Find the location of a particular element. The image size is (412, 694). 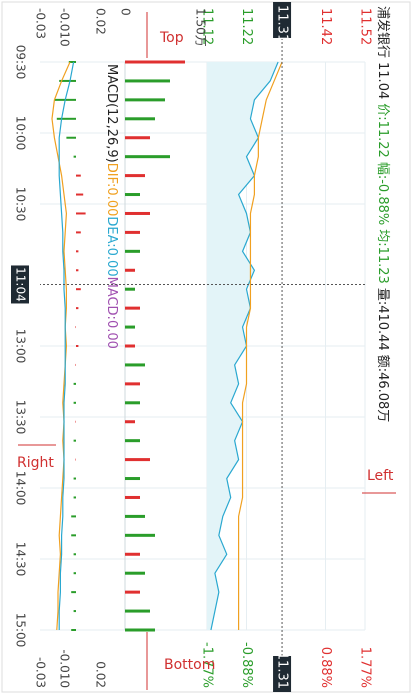

y2-tick-label: -1.77% is located at coordinates (207, 665).